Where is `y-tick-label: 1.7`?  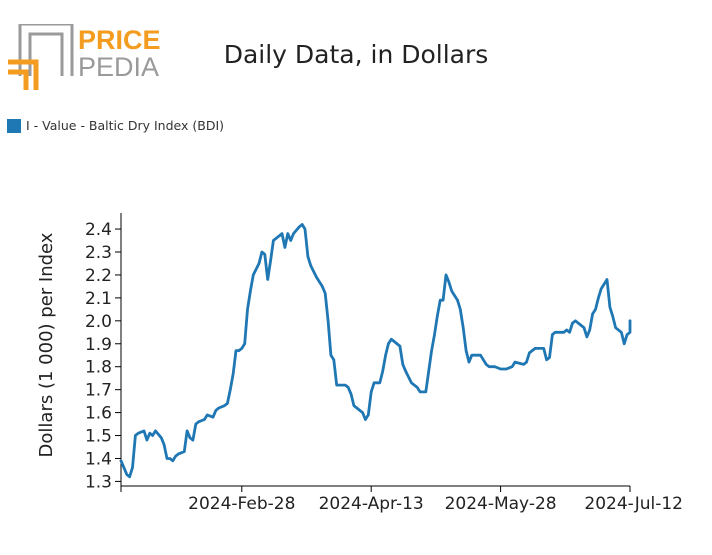 y-tick-label: 1.7 is located at coordinates (98, 391).